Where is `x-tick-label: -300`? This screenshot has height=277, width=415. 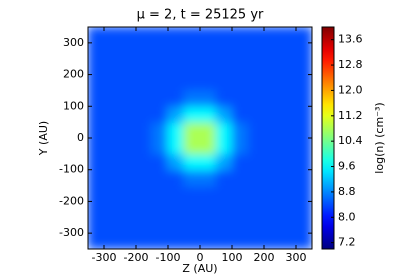 x-tick-label: -300 is located at coordinates (104, 257).